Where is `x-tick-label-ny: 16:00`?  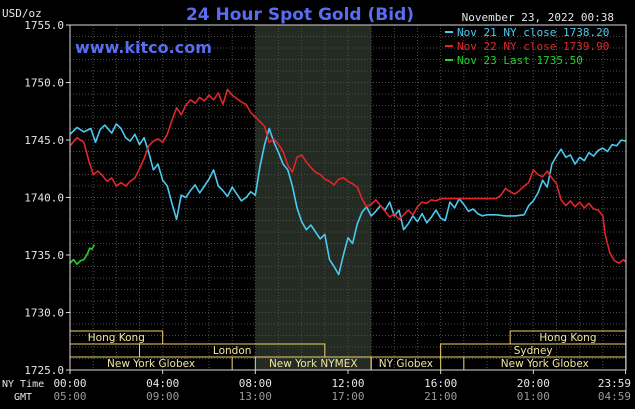 x-tick-label-ny: 16:00 is located at coordinates (440, 383).